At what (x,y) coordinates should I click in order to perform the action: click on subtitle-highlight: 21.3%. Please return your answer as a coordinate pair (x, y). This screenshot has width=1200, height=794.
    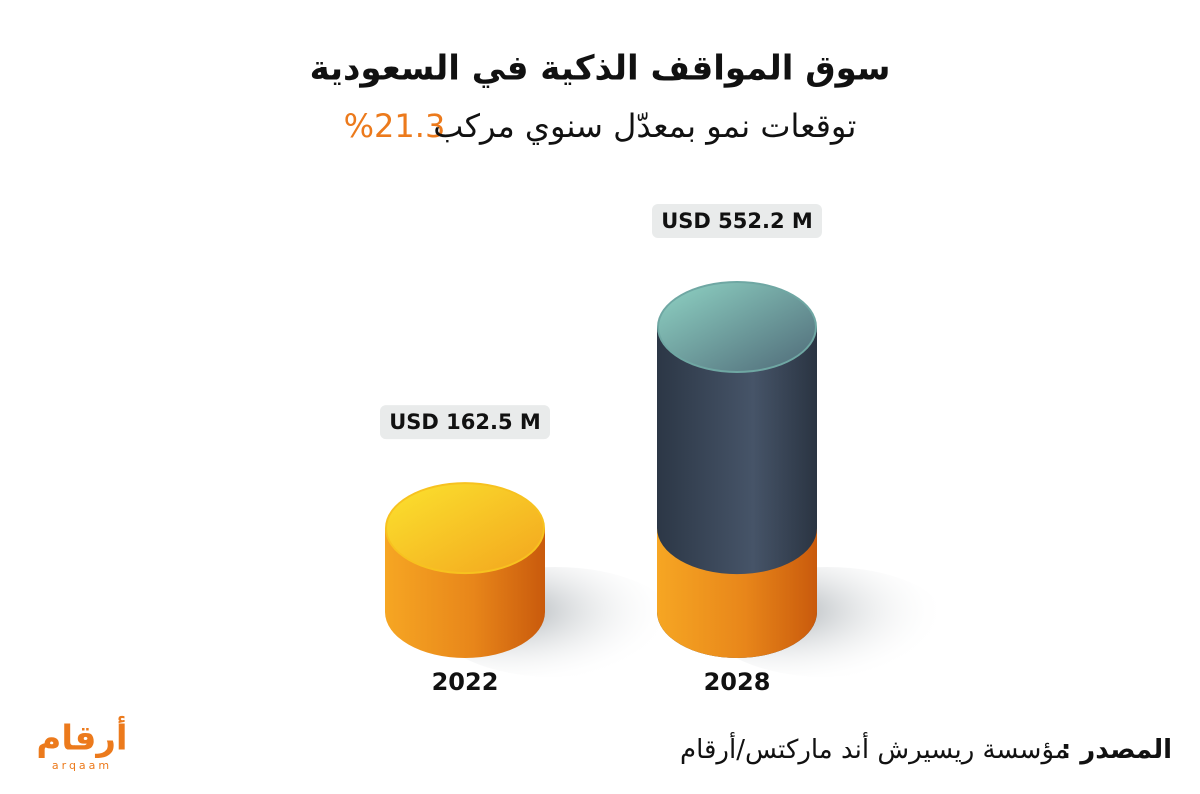
    Looking at the image, I should click on (395, 126).